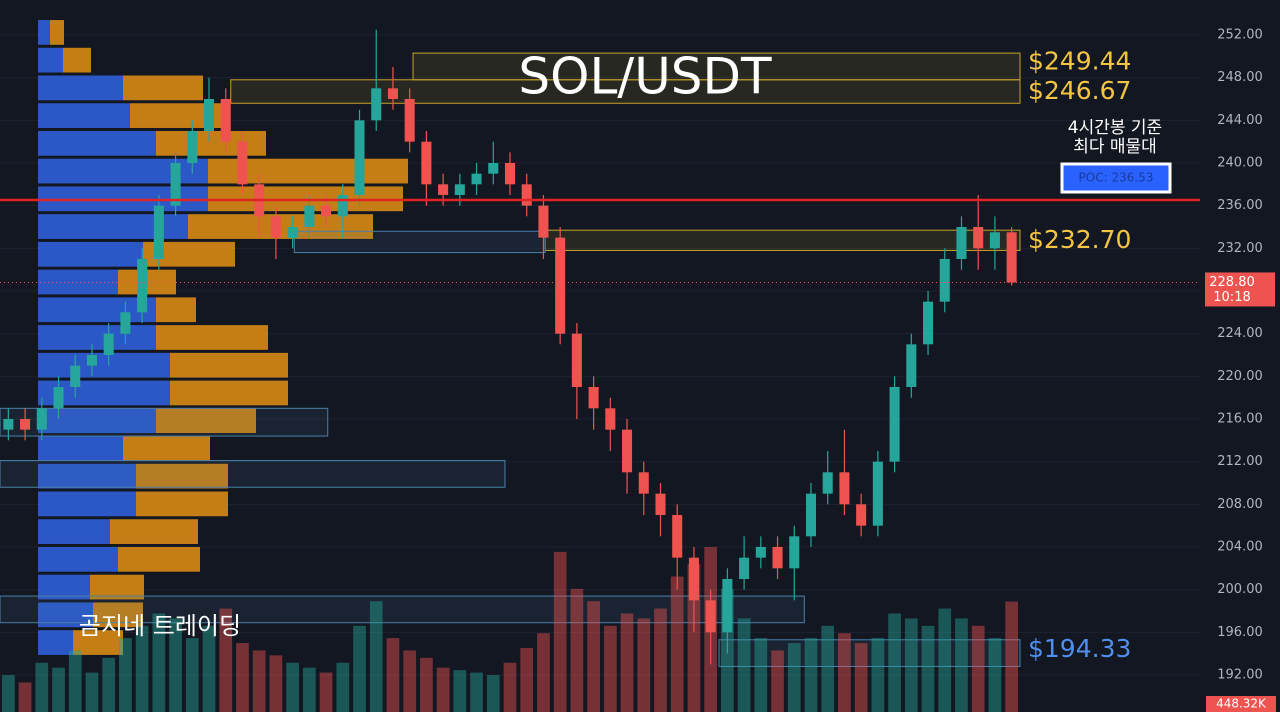  What do you see at coordinates (1240, 34) in the screenshot?
I see `y-tick-label: 252.00` at bounding box center [1240, 34].